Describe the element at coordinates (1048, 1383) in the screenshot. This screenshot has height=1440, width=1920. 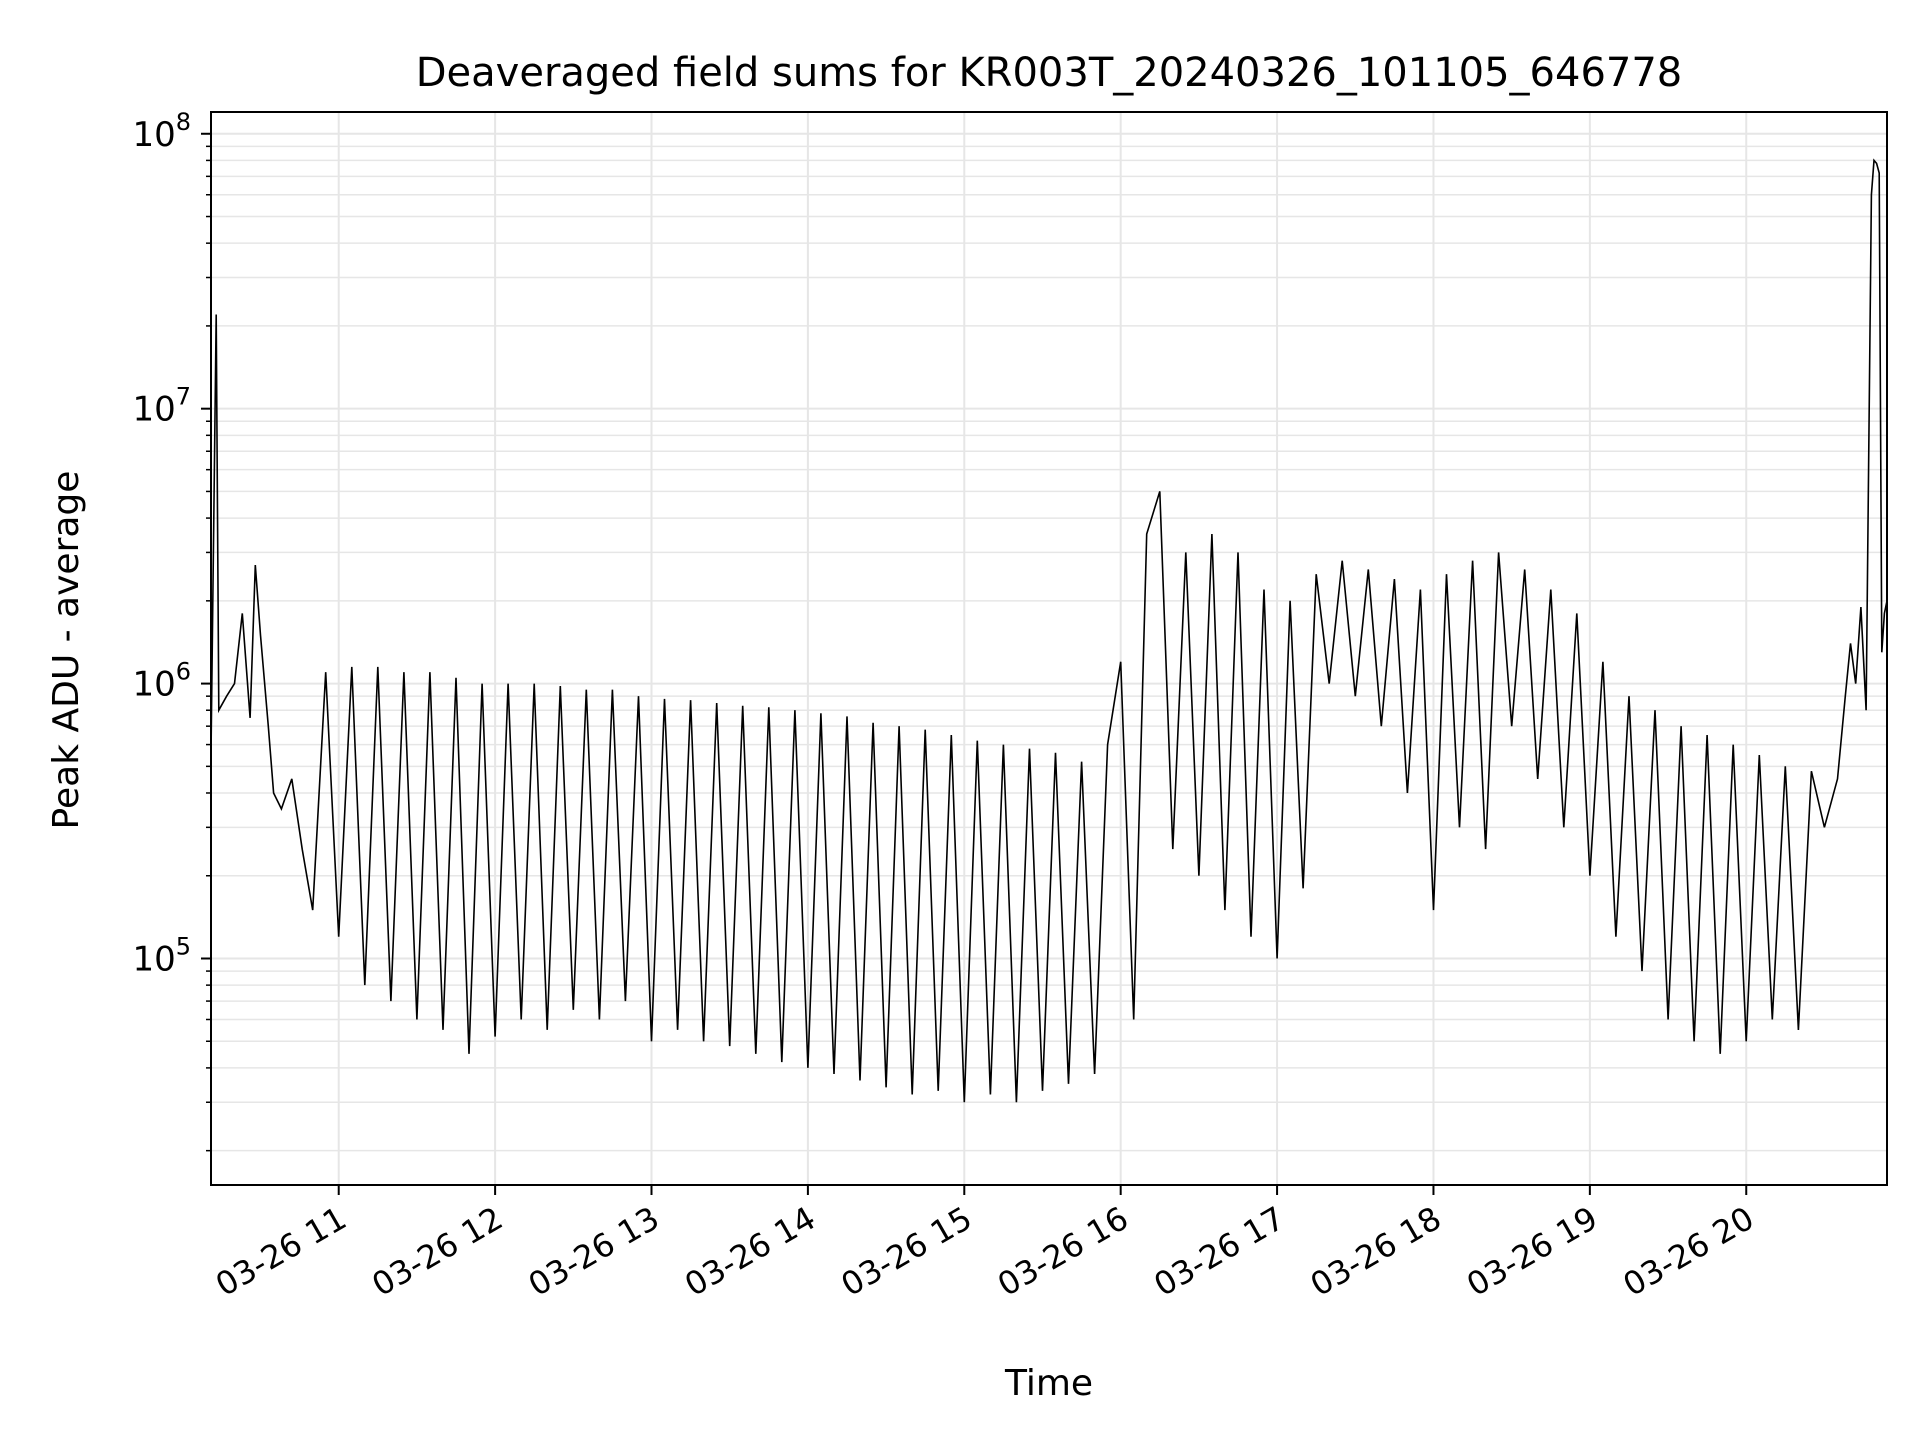
I see `x-axis-label: Time` at that location.